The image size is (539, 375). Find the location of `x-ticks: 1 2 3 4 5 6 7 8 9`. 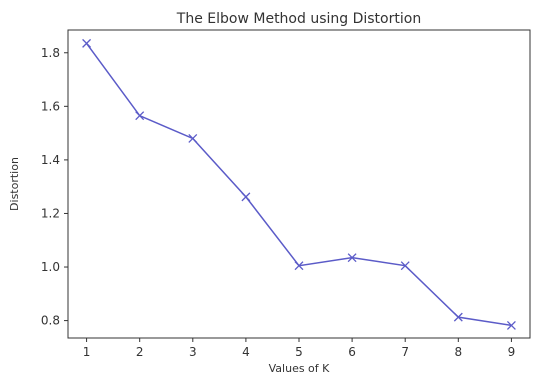

x-ticks: 1 2 3 4 5 6 7 8 9 is located at coordinates (299, 348).